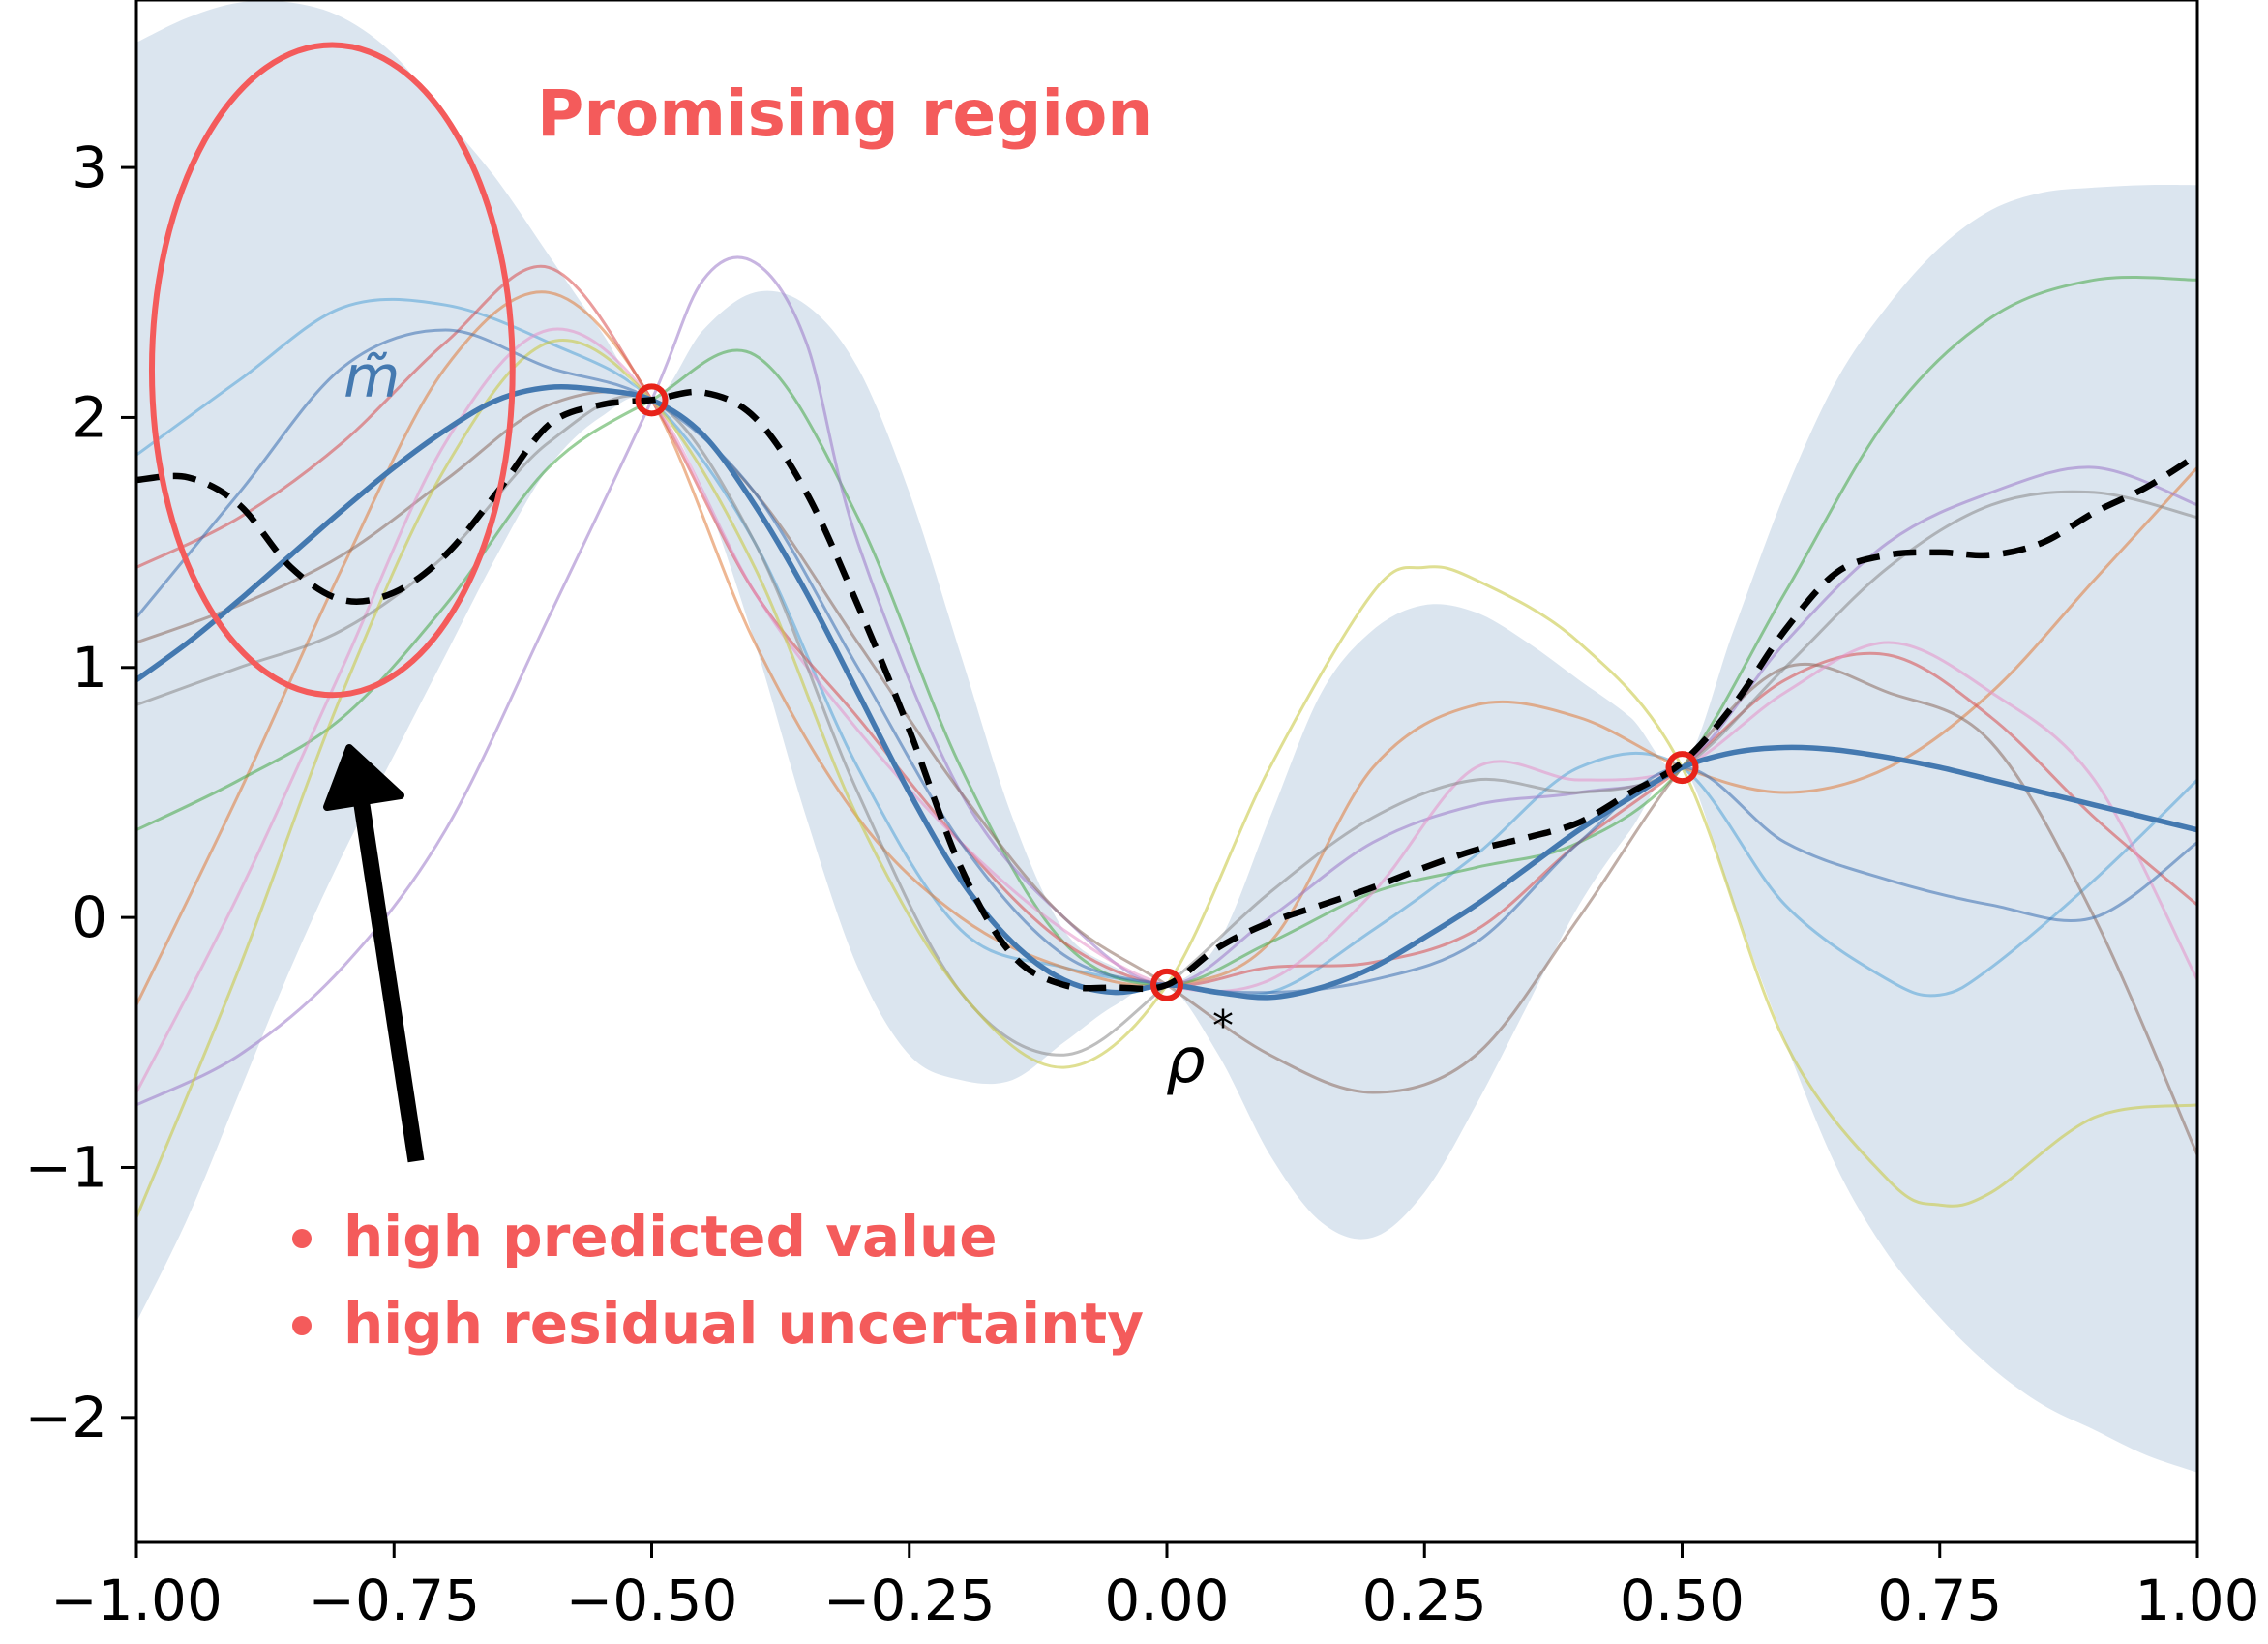 The image size is (2268, 1644). I want to click on x-tick-label: −1.00, so click(136, 1600).